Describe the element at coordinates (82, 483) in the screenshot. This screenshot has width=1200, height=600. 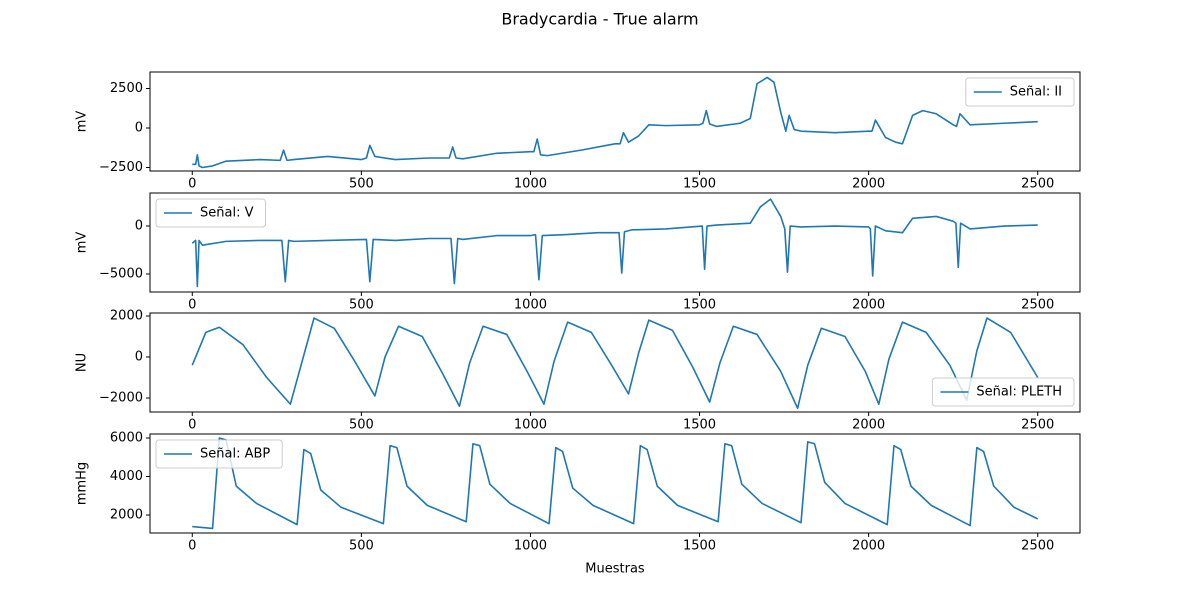
I see `y-axis-label: mmHg` at that location.